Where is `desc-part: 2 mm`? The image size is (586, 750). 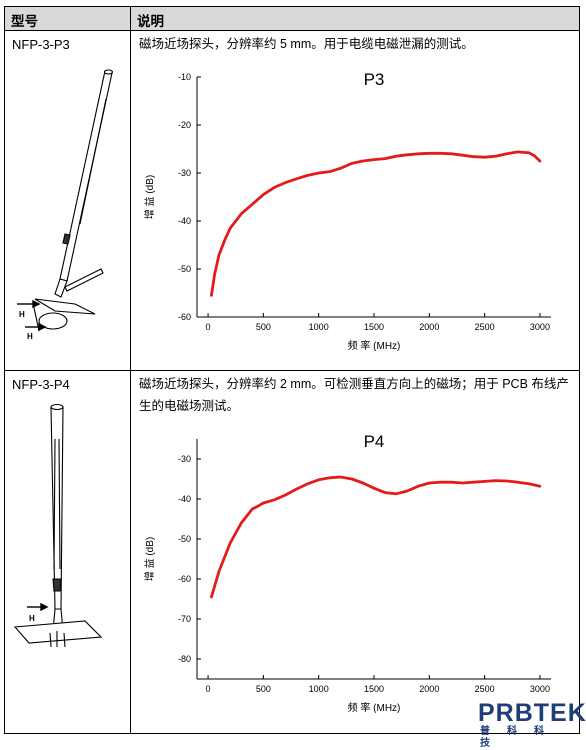
desc-part: 2 mm is located at coordinates (295, 384).